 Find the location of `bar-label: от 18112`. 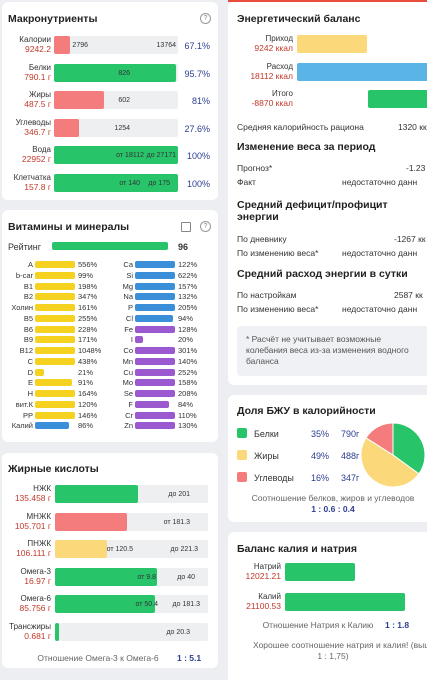

bar-label: от 18112 is located at coordinates (130, 156).